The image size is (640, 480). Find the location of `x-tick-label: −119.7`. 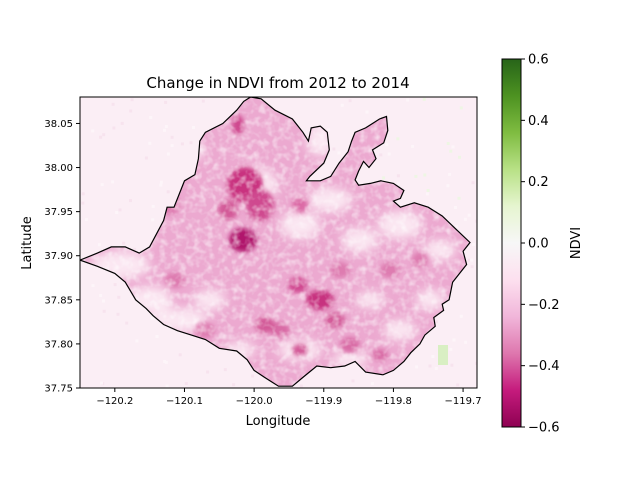

x-tick-label: −119.7 is located at coordinates (463, 401).